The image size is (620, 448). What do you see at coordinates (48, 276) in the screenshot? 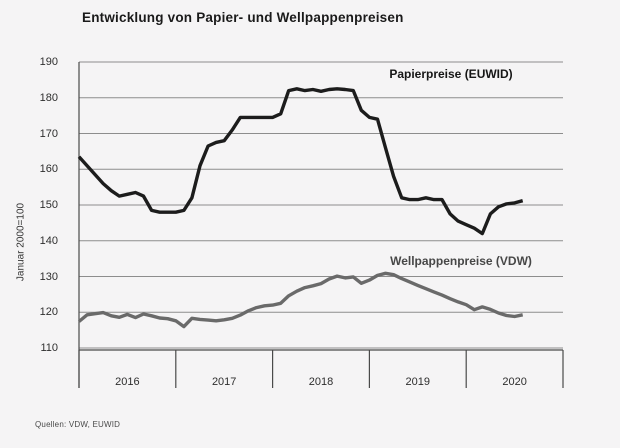
I see `y-tick-label-130: 130` at bounding box center [48, 276].